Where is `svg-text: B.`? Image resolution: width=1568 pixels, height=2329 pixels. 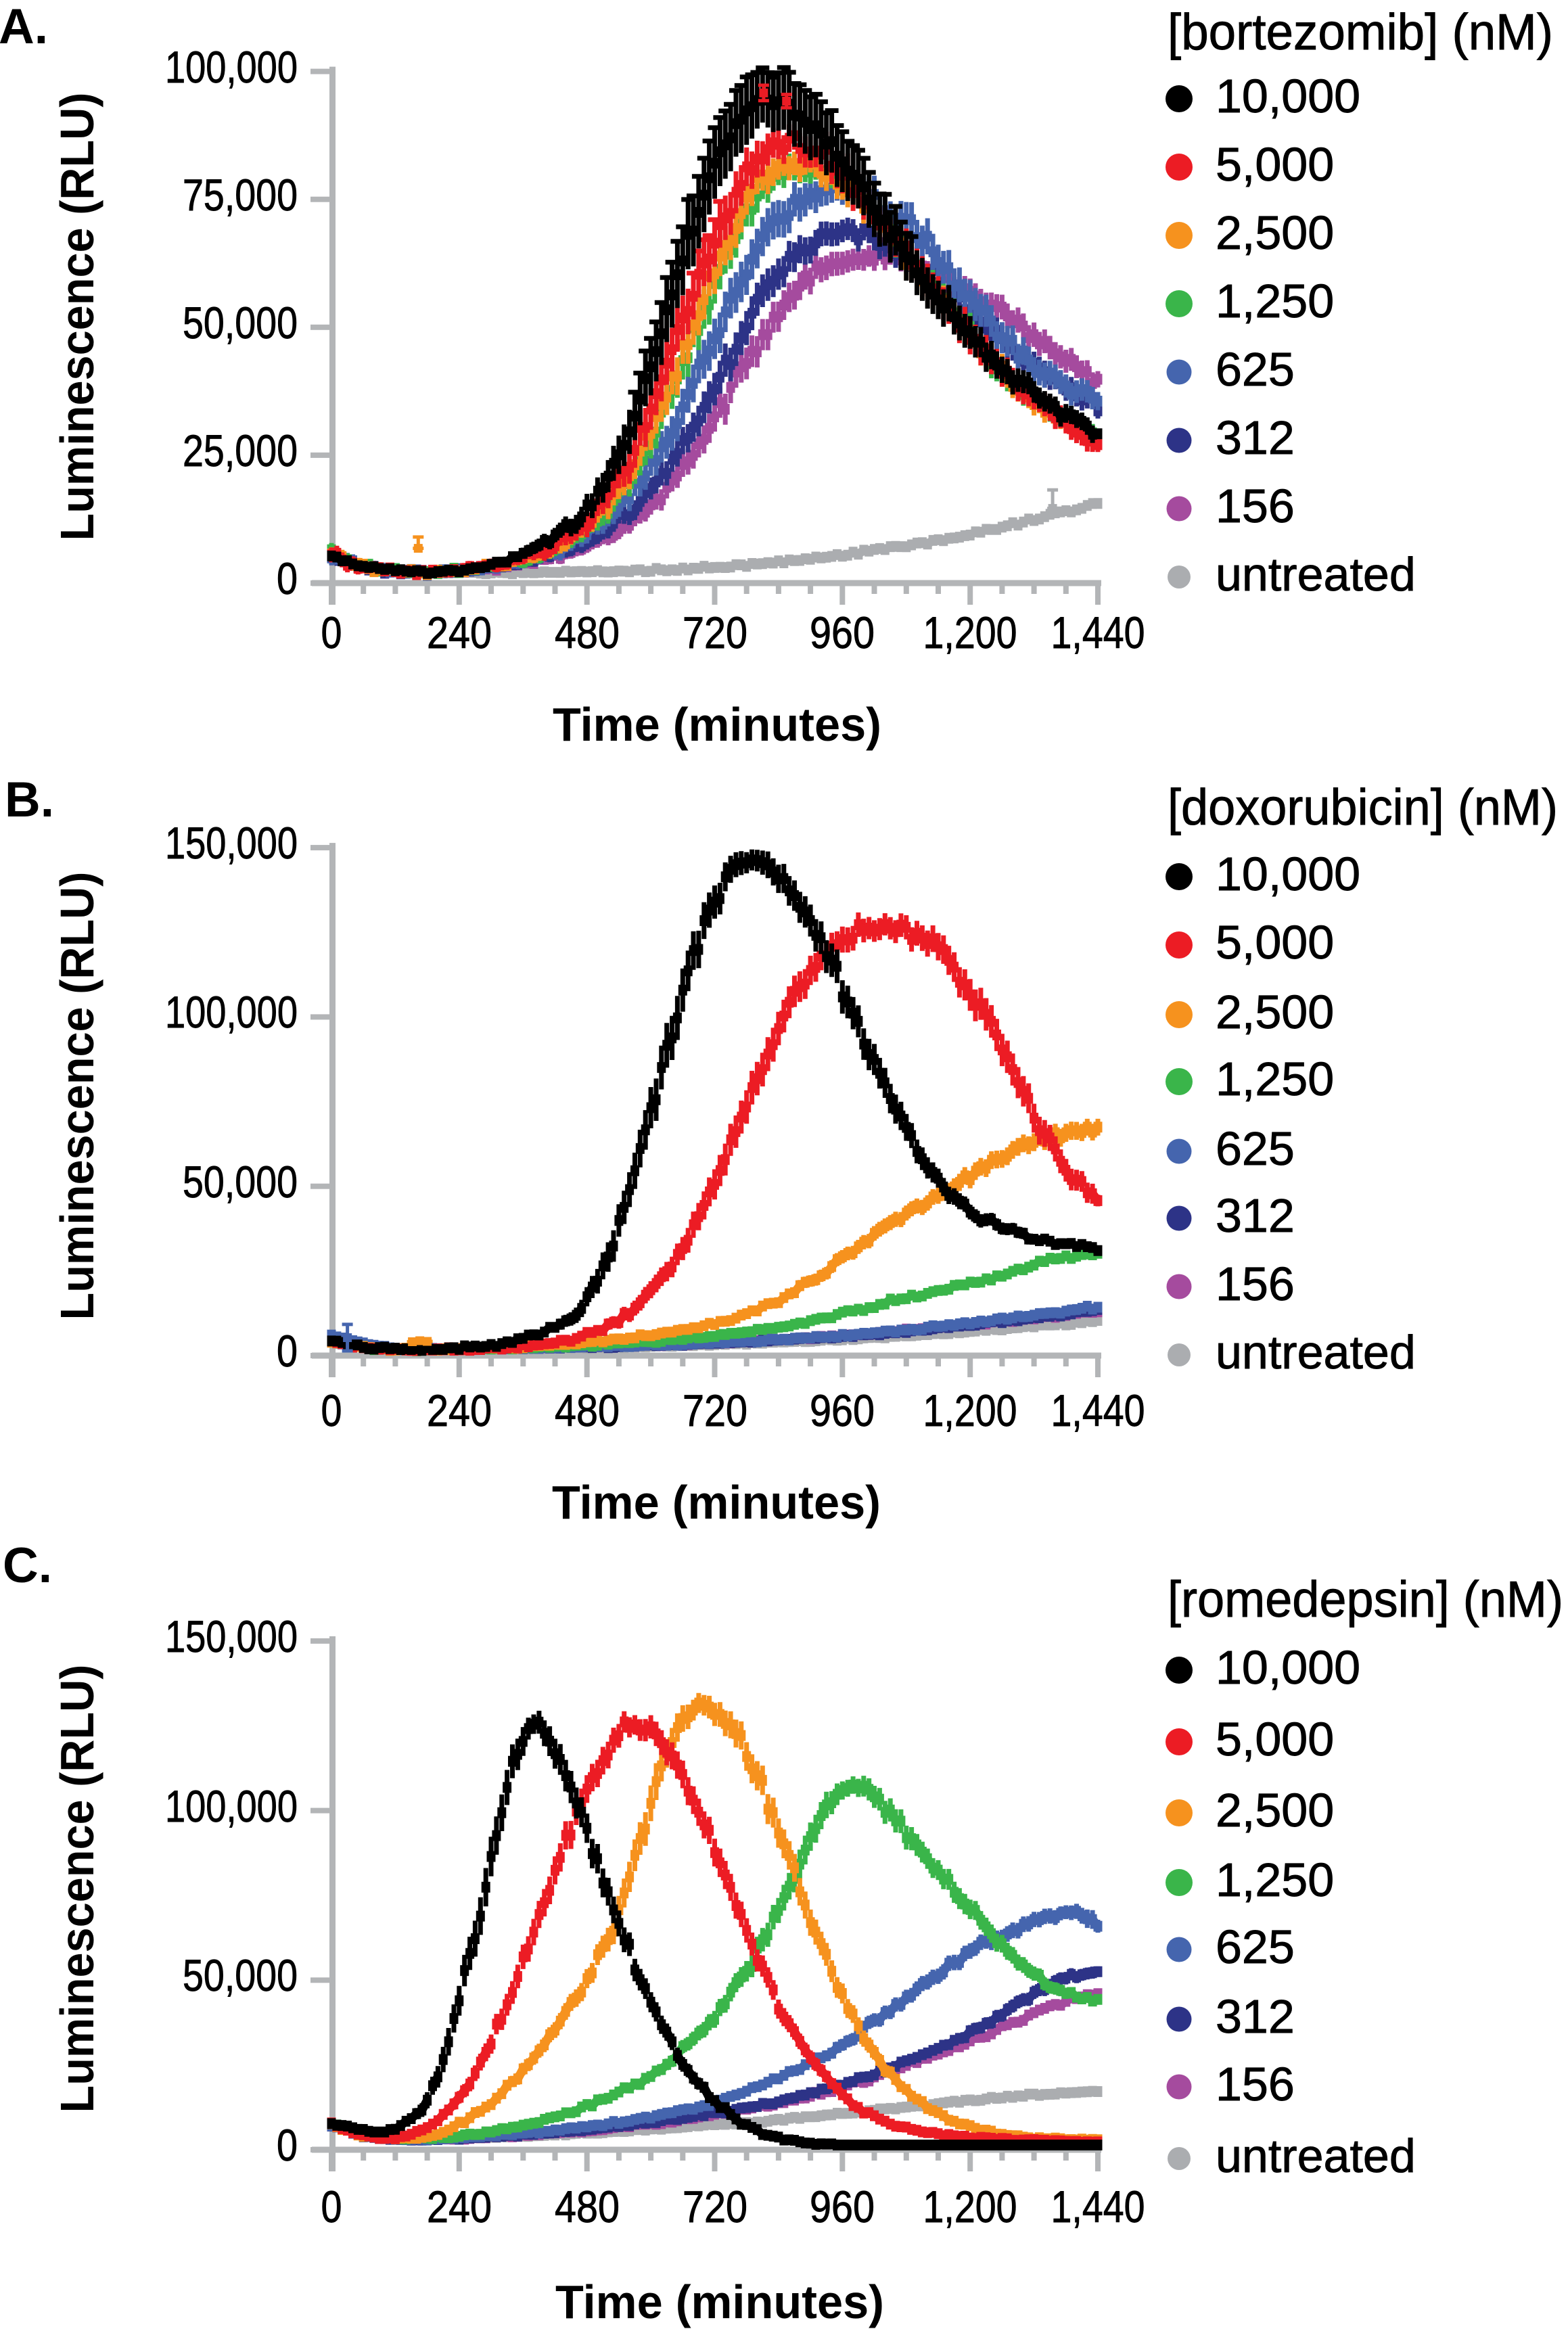
svg-text: B. is located at coordinates (30, 800).